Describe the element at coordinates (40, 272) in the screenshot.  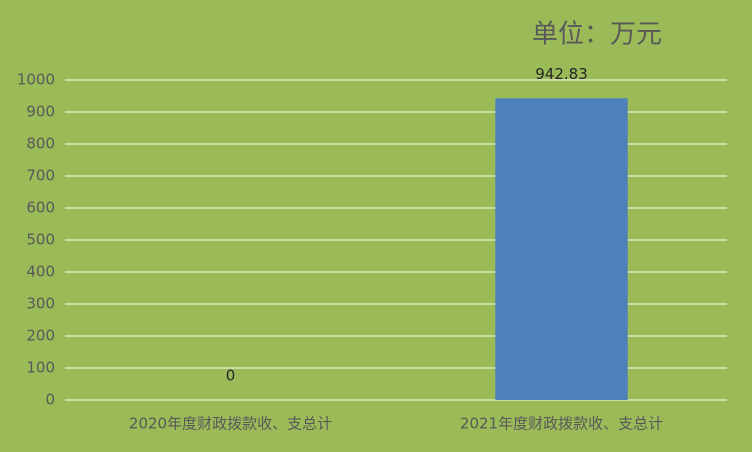
I see `y-tick-label: 400` at that location.